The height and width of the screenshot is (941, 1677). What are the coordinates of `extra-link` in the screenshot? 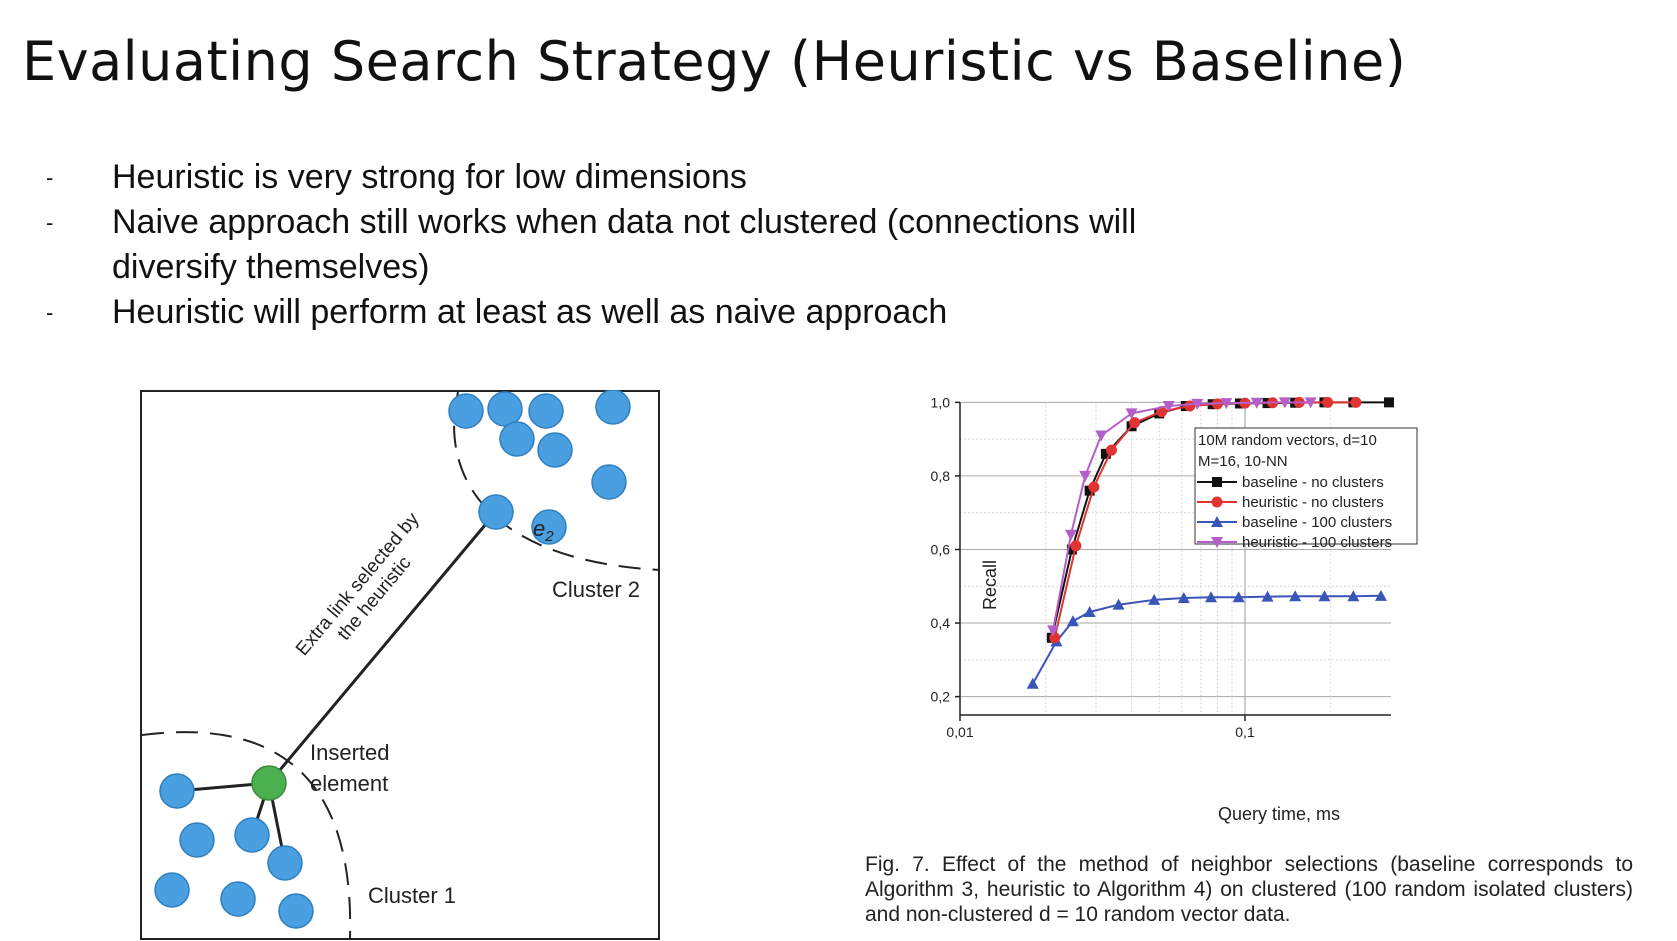 It's located at (382, 647).